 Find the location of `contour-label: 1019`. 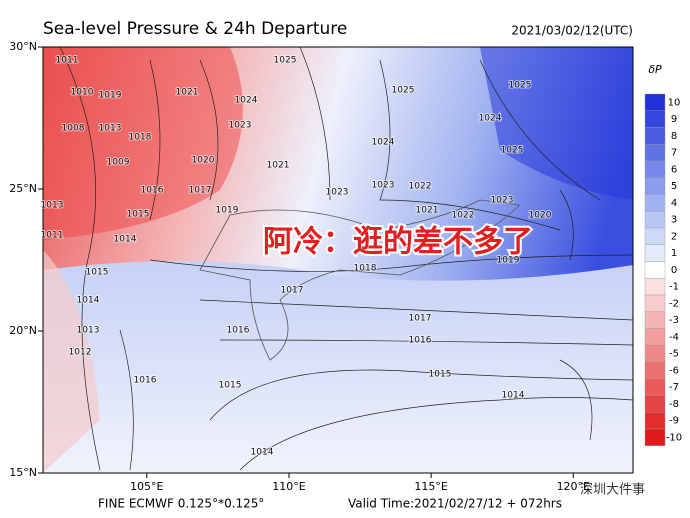

contour-label: 1019 is located at coordinates (508, 261).